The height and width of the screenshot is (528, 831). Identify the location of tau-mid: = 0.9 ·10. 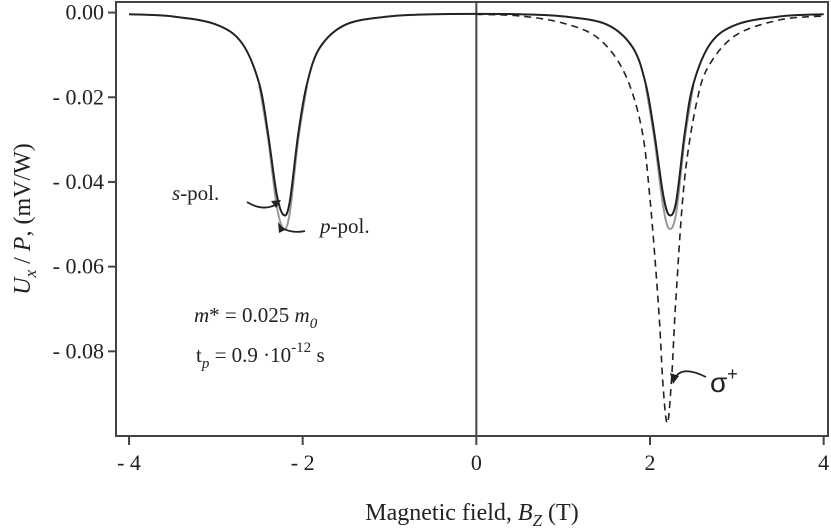
(250, 355).